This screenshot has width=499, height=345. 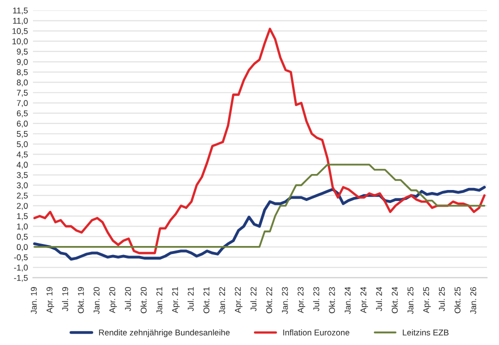 What do you see at coordinates (50, 300) in the screenshot?
I see `x-tick-label: Apr. 19` at bounding box center [50, 300].